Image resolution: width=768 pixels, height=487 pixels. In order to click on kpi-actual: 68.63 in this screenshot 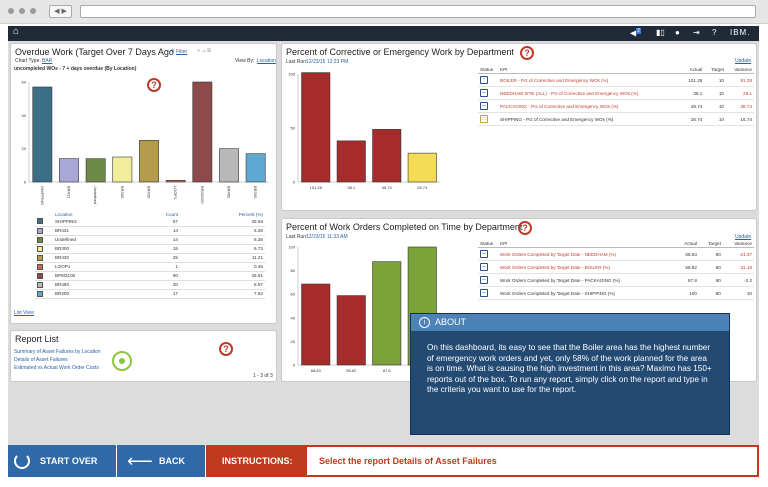, I will do `click(686, 254)`.